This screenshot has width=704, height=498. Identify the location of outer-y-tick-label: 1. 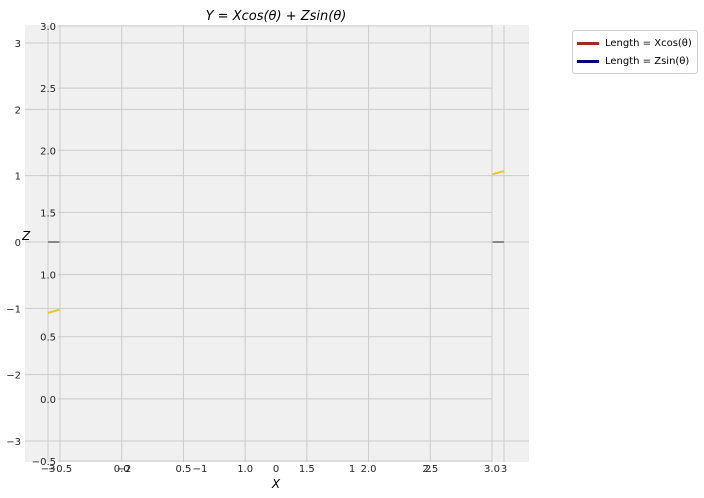
(18, 177).